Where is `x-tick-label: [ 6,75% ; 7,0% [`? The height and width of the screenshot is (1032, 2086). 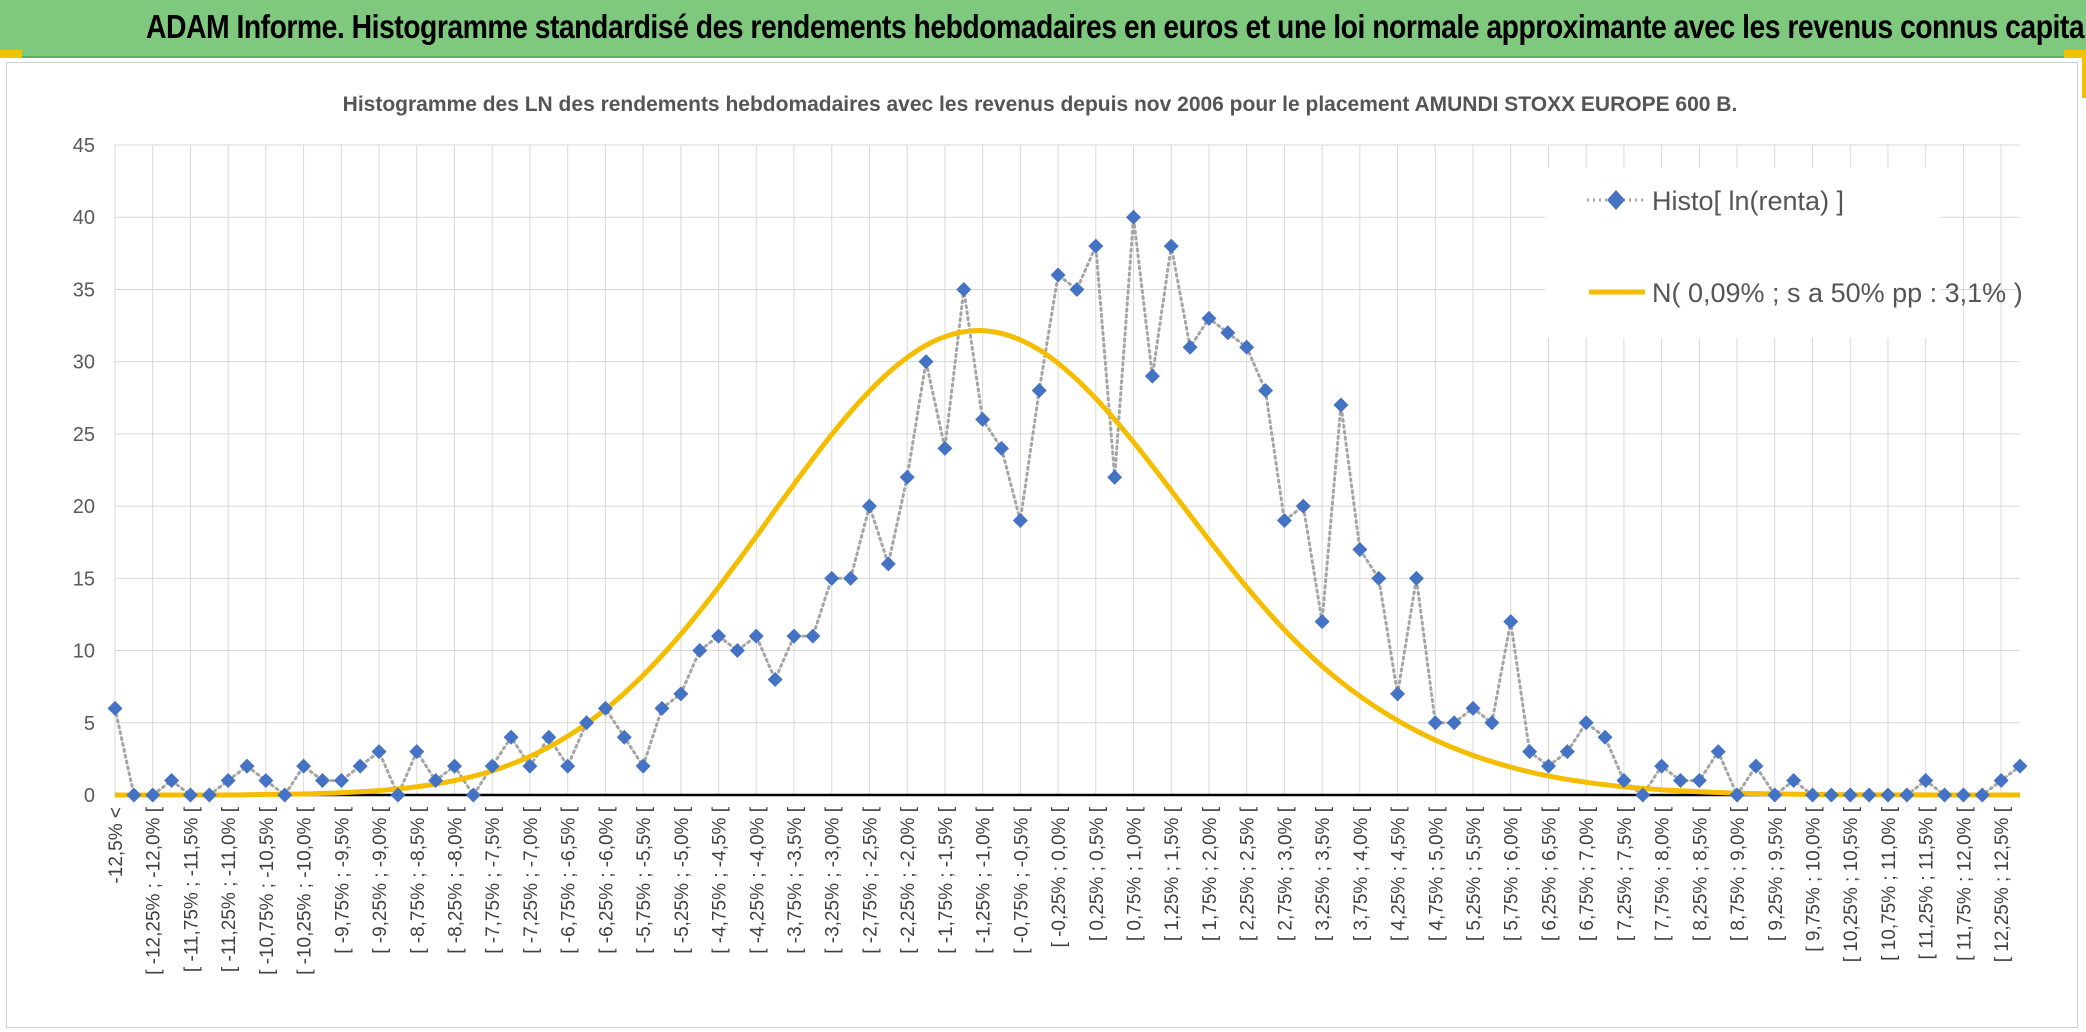
x-tick-label: [ 6,75% ; 7,0% [ is located at coordinates (1587, 873).